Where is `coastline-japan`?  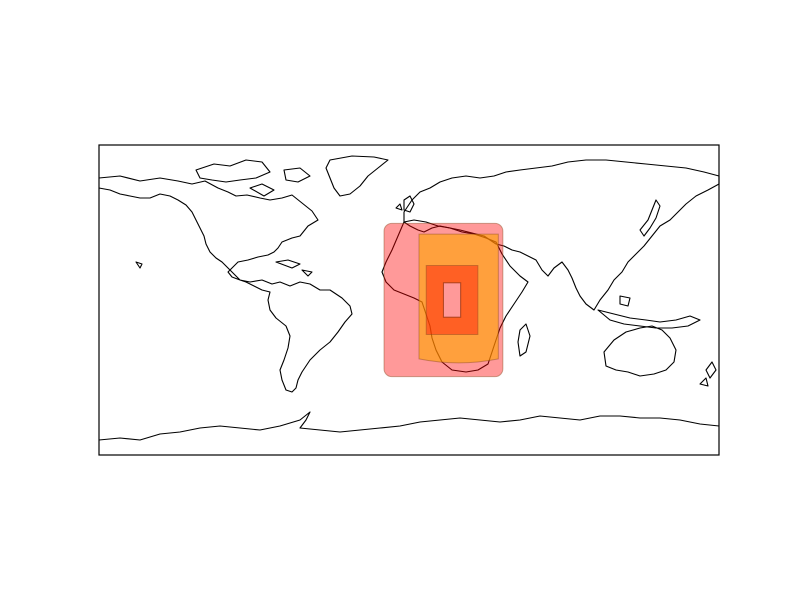
coastline-japan is located at coordinates (650, 218).